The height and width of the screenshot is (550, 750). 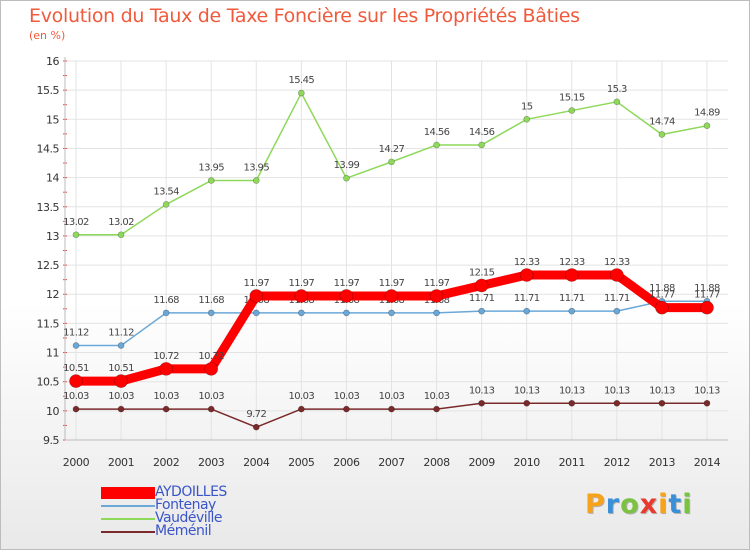 What do you see at coordinates (48, 323) in the screenshot?
I see `y-tick-label: 11.5` at bounding box center [48, 323].